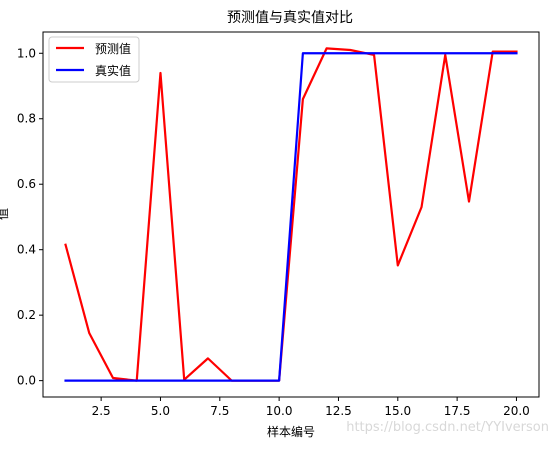 The image size is (558, 449). Describe the element at coordinates (26, 315) in the screenshot. I see `y-tick-label: 0.2` at that location.